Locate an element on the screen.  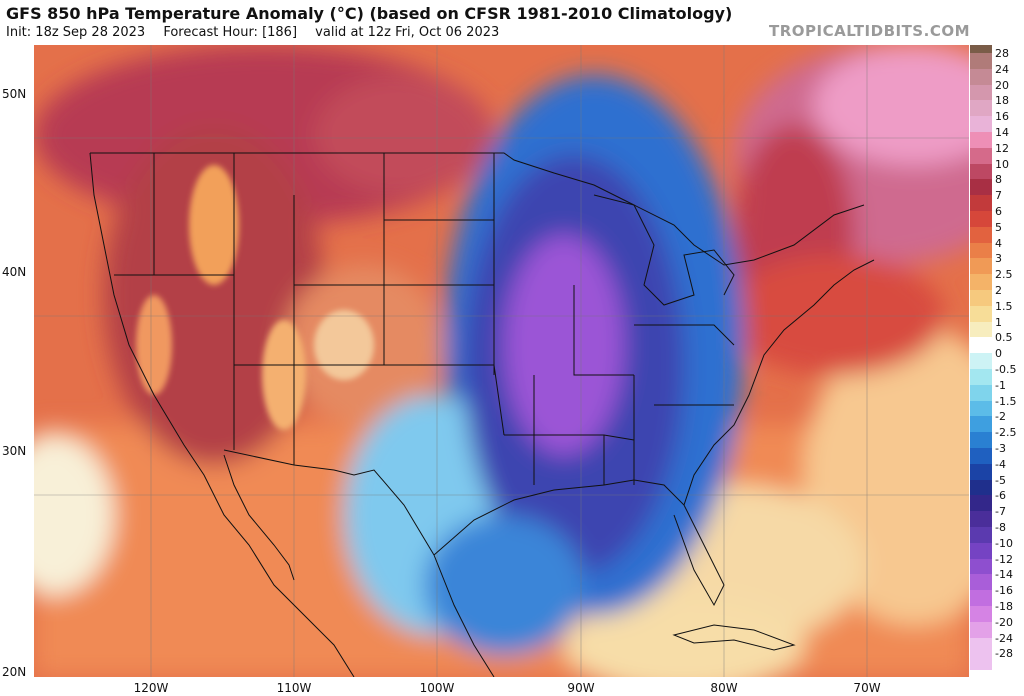
colorbar-label: -2.5 is located at coordinates (1006, 433).